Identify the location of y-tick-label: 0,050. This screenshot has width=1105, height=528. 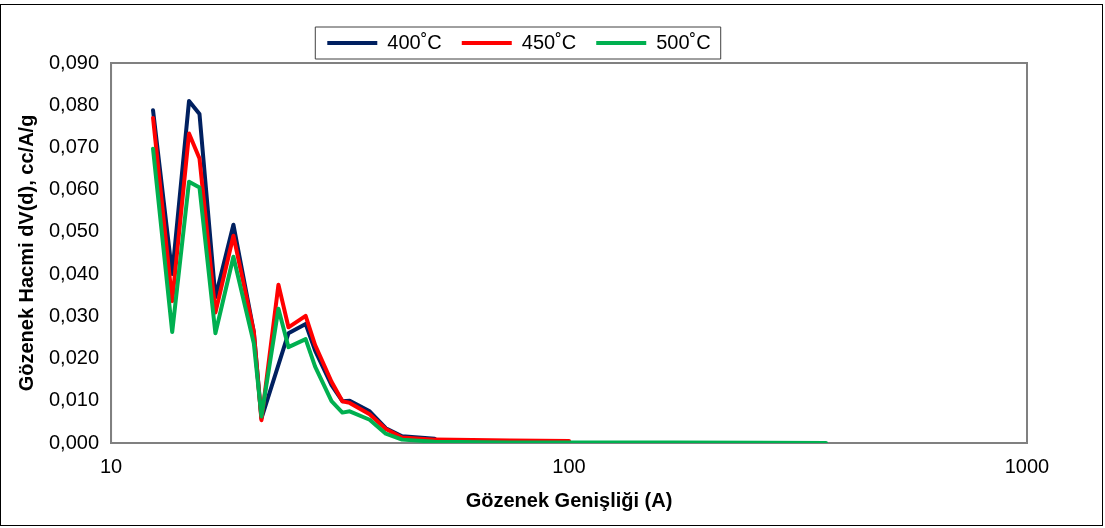
(74, 230).